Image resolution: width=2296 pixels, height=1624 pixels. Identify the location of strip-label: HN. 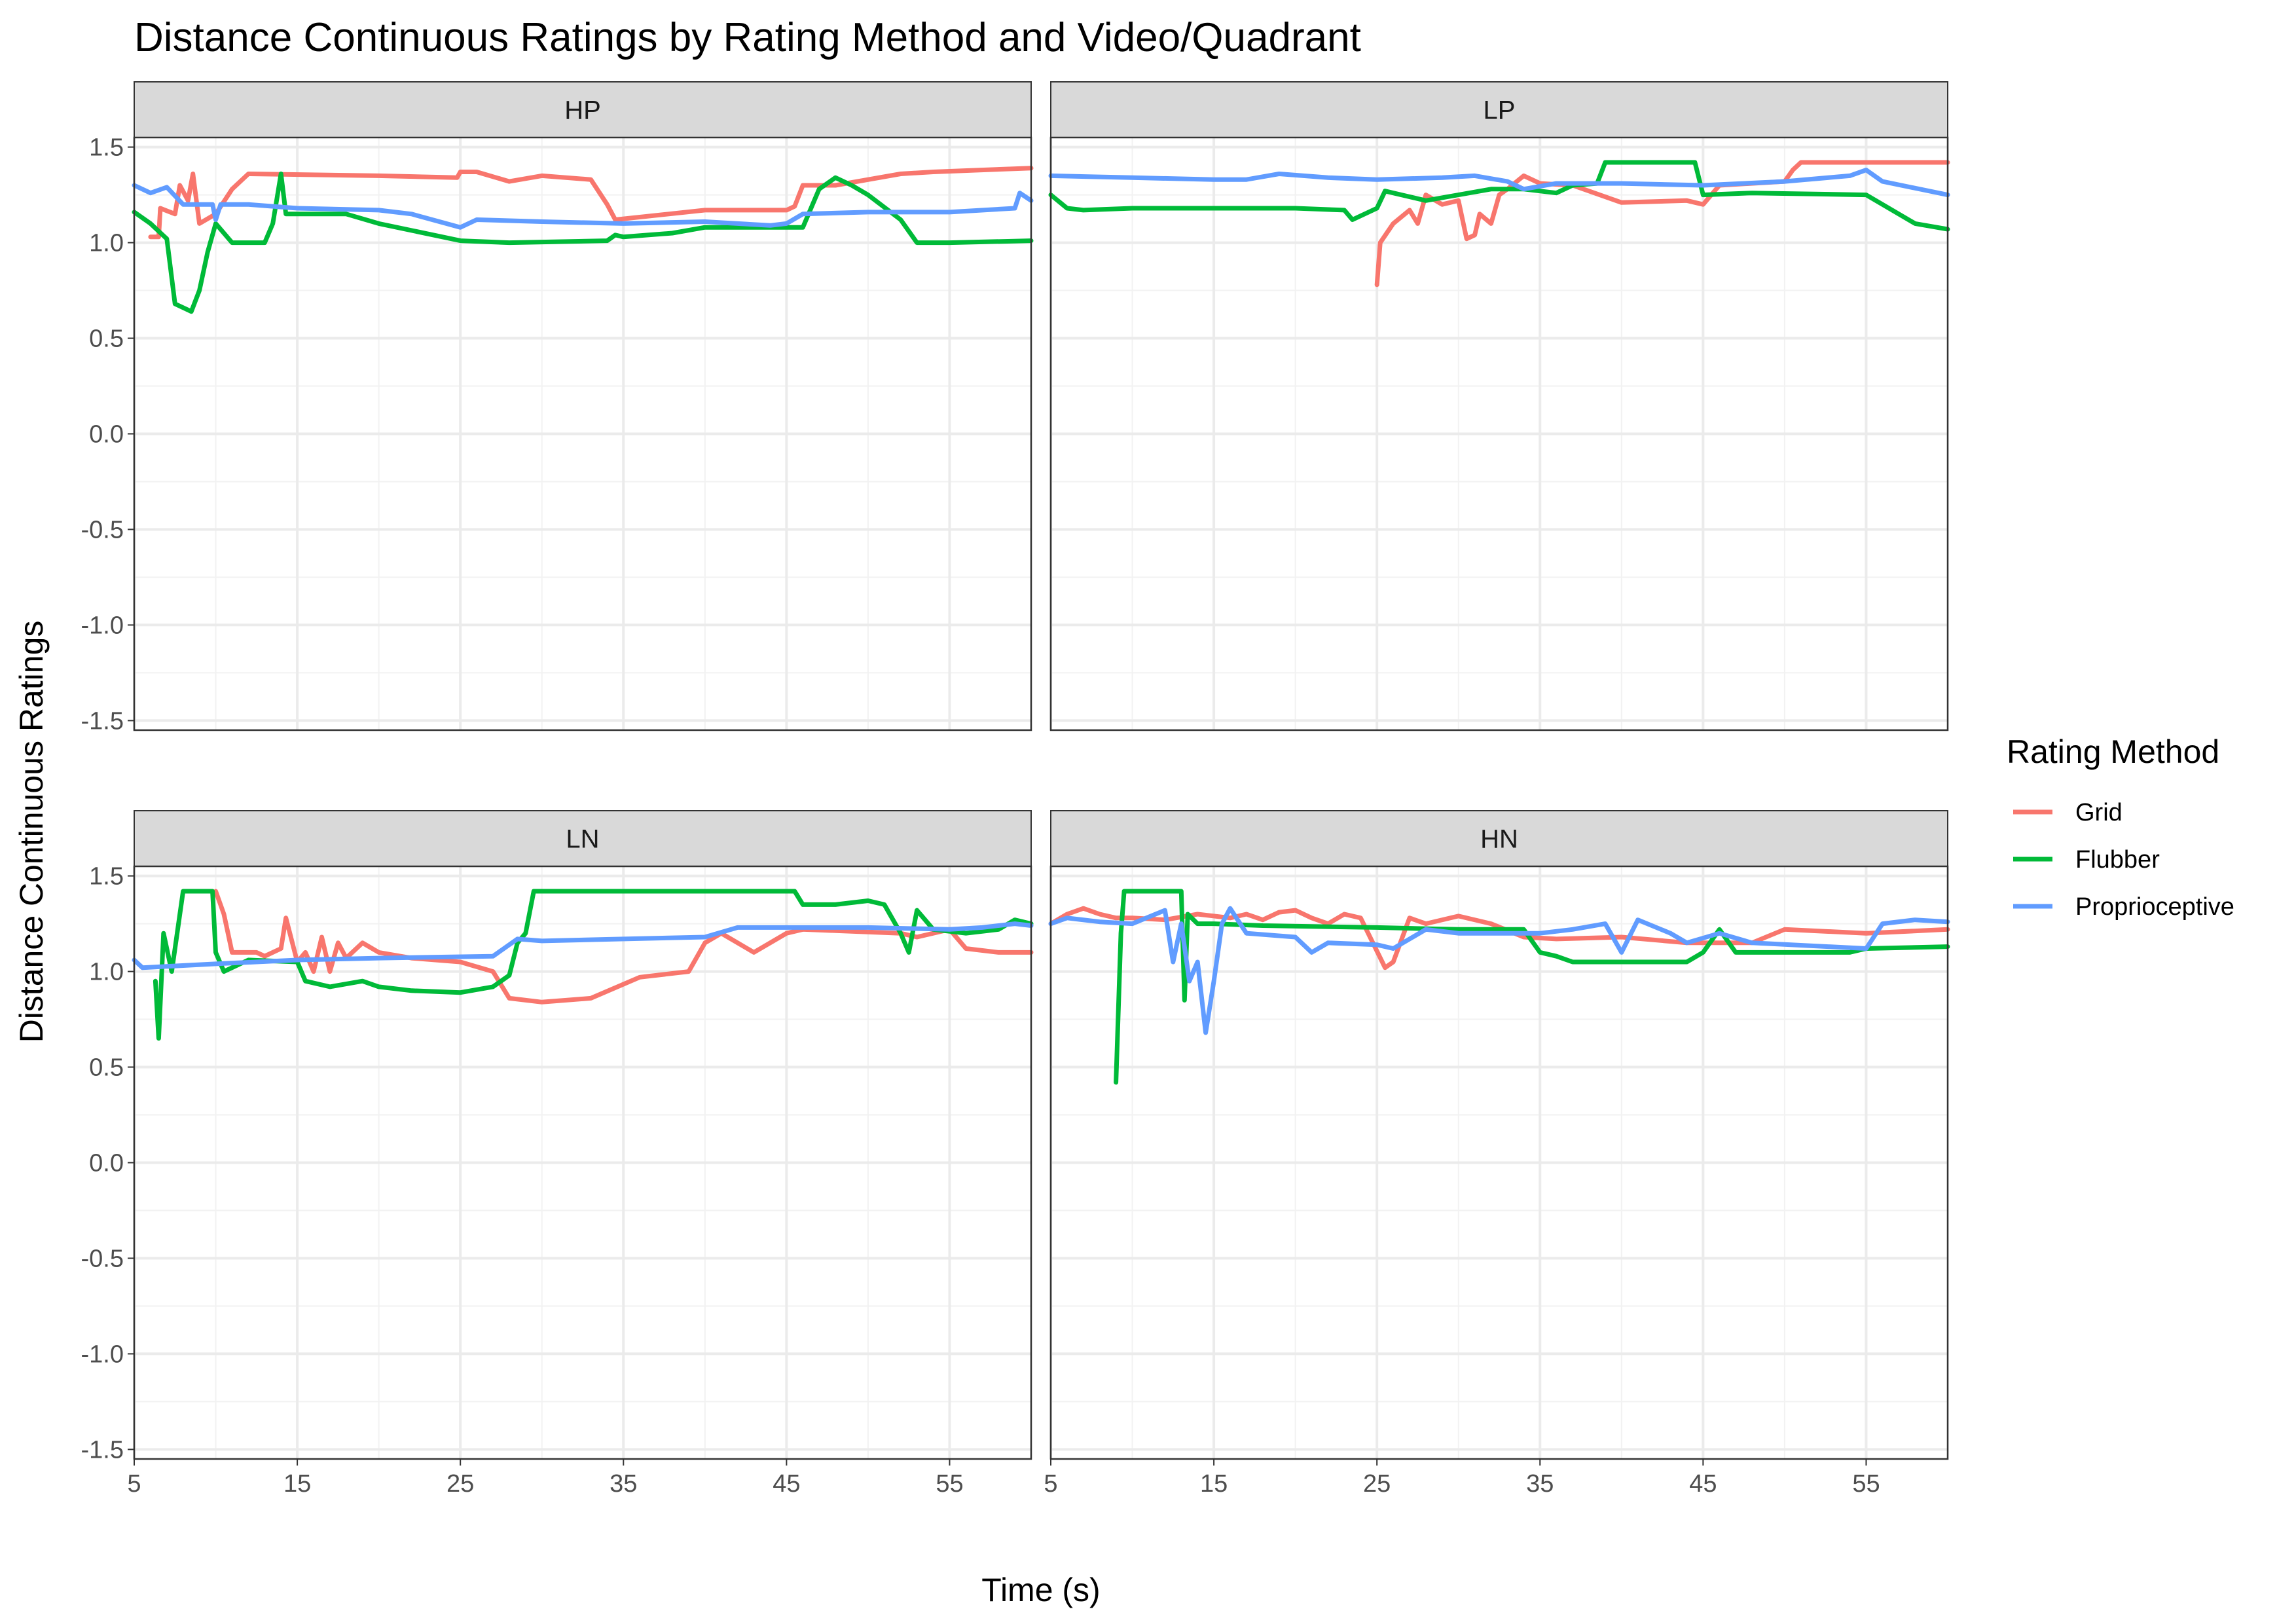
(1499, 839).